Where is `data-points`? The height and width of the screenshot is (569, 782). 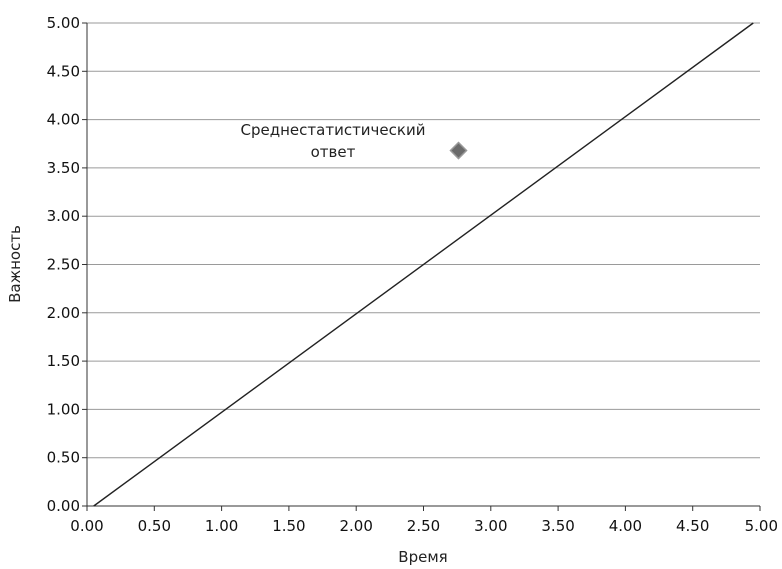 data-points is located at coordinates (458, 150).